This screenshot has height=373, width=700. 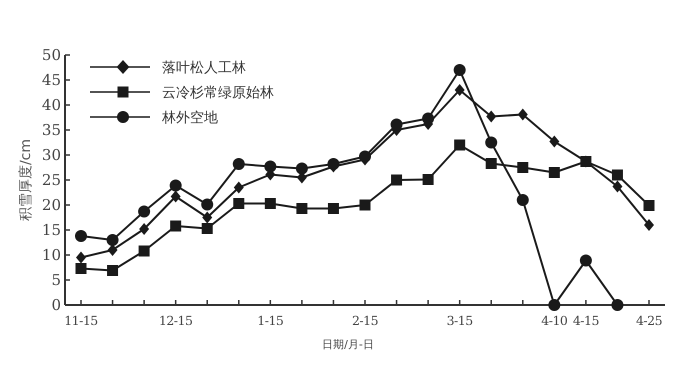 What do you see at coordinates (51, 130) in the screenshot?
I see `y-tick-label: 35` at bounding box center [51, 130].